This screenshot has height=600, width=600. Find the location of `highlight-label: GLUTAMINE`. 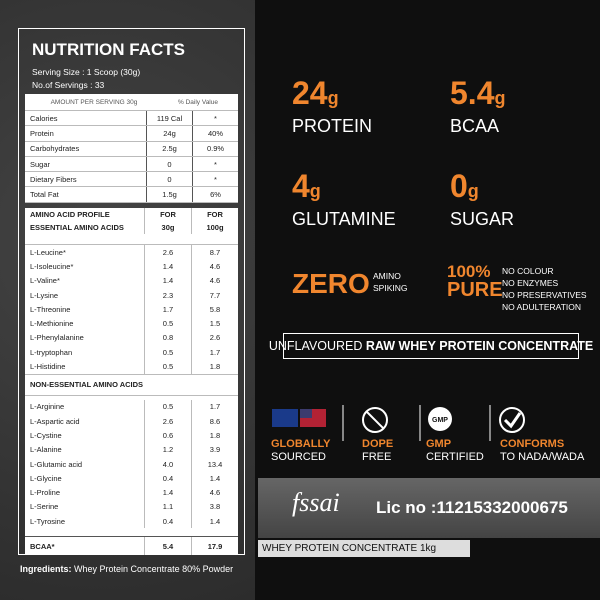

highlight-label: GLUTAMINE is located at coordinates (344, 219).